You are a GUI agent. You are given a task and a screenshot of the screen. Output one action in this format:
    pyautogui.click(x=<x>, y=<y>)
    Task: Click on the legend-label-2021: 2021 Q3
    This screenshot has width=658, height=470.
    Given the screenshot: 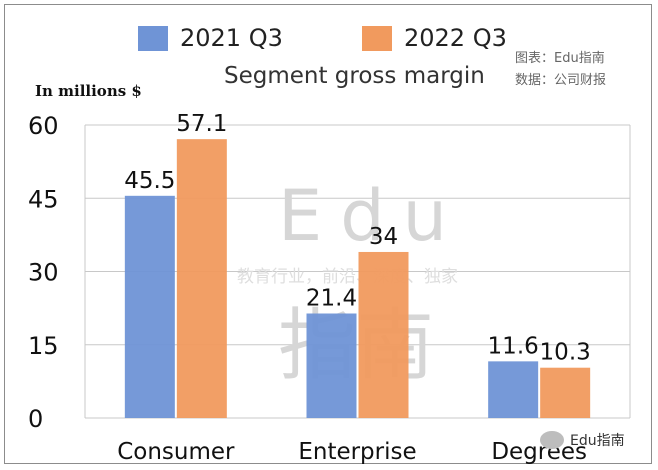 What is the action you would take?
    pyautogui.click(x=231, y=38)
    